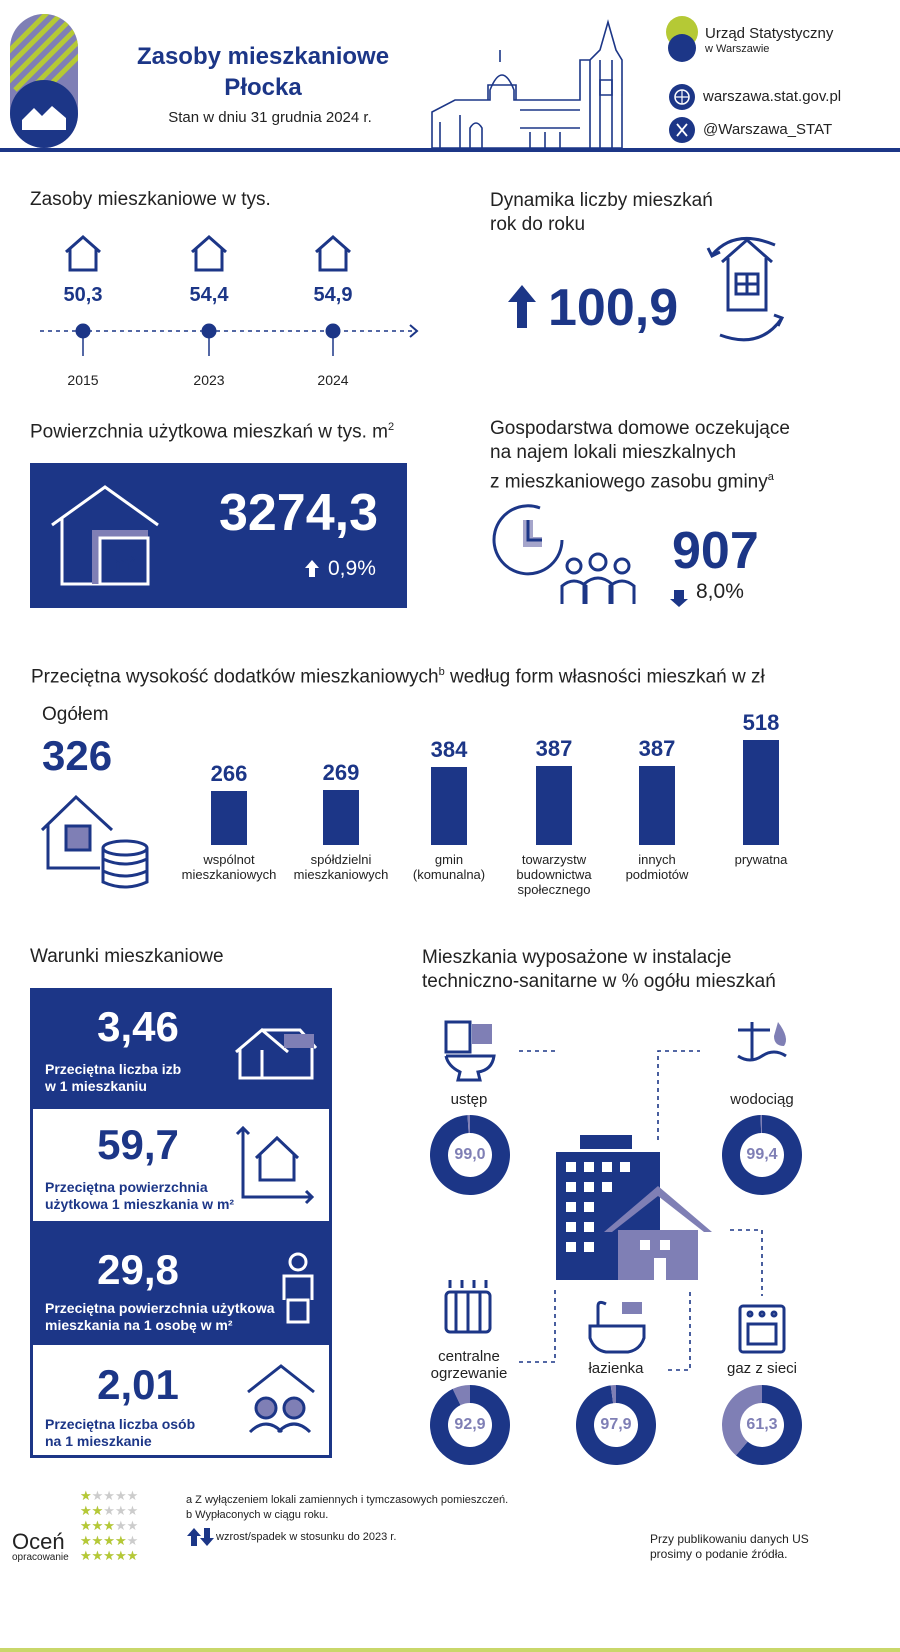  I want to click on bar-value: 387, so click(657, 749).